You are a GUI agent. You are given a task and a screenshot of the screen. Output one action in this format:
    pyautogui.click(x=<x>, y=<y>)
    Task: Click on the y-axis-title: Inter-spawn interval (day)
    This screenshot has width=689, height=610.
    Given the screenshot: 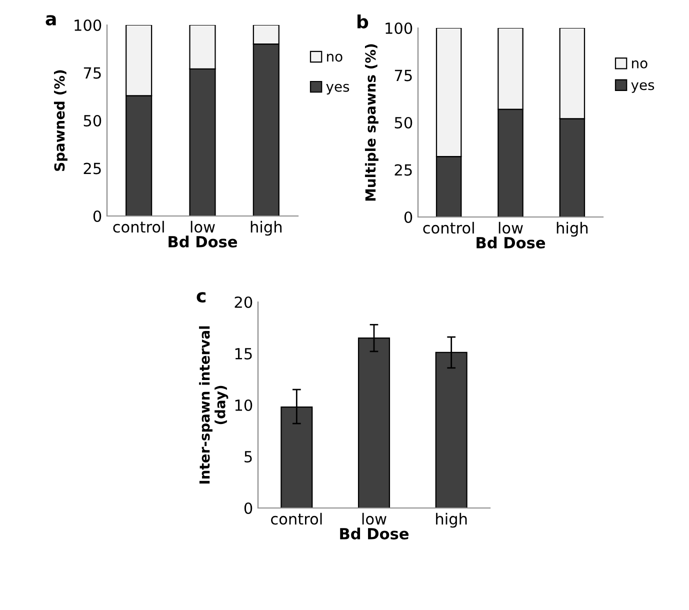 What is the action you would take?
    pyautogui.click(x=213, y=405)
    